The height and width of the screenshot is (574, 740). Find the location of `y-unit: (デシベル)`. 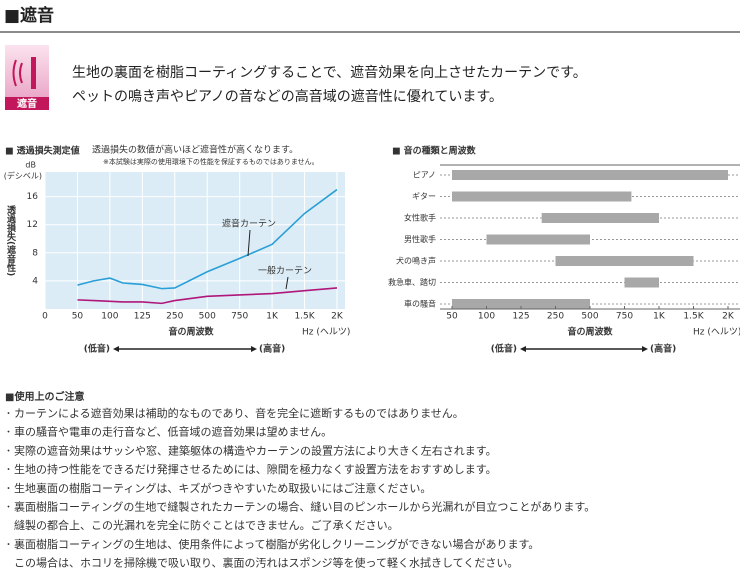

y-unit: (デシベル) is located at coordinates (23, 176).